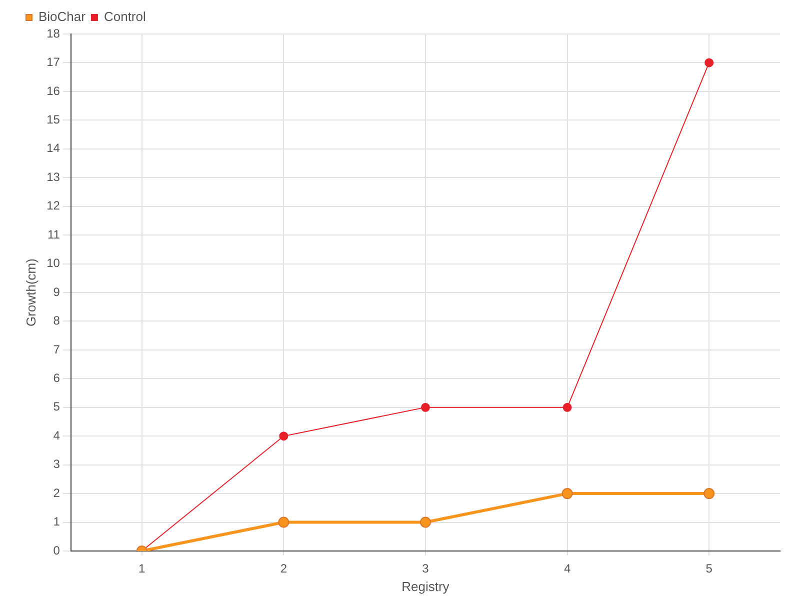 This screenshot has height=600, width=800. What do you see at coordinates (56, 493) in the screenshot?
I see `y-tick-label: 2` at bounding box center [56, 493].